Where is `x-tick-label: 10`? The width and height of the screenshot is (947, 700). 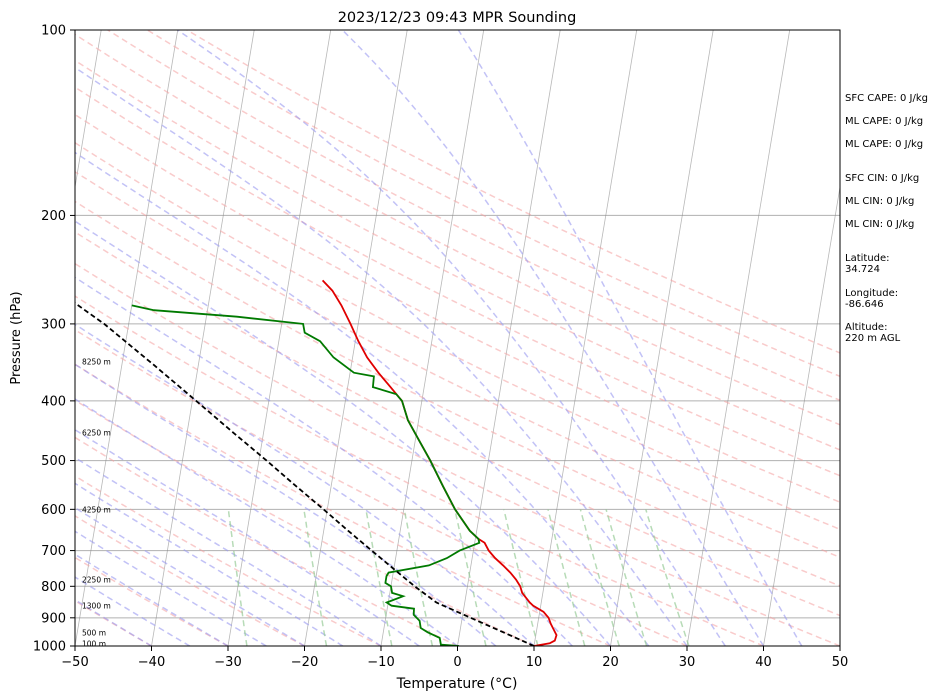
x-tick-label: 10 is located at coordinates (534, 662).